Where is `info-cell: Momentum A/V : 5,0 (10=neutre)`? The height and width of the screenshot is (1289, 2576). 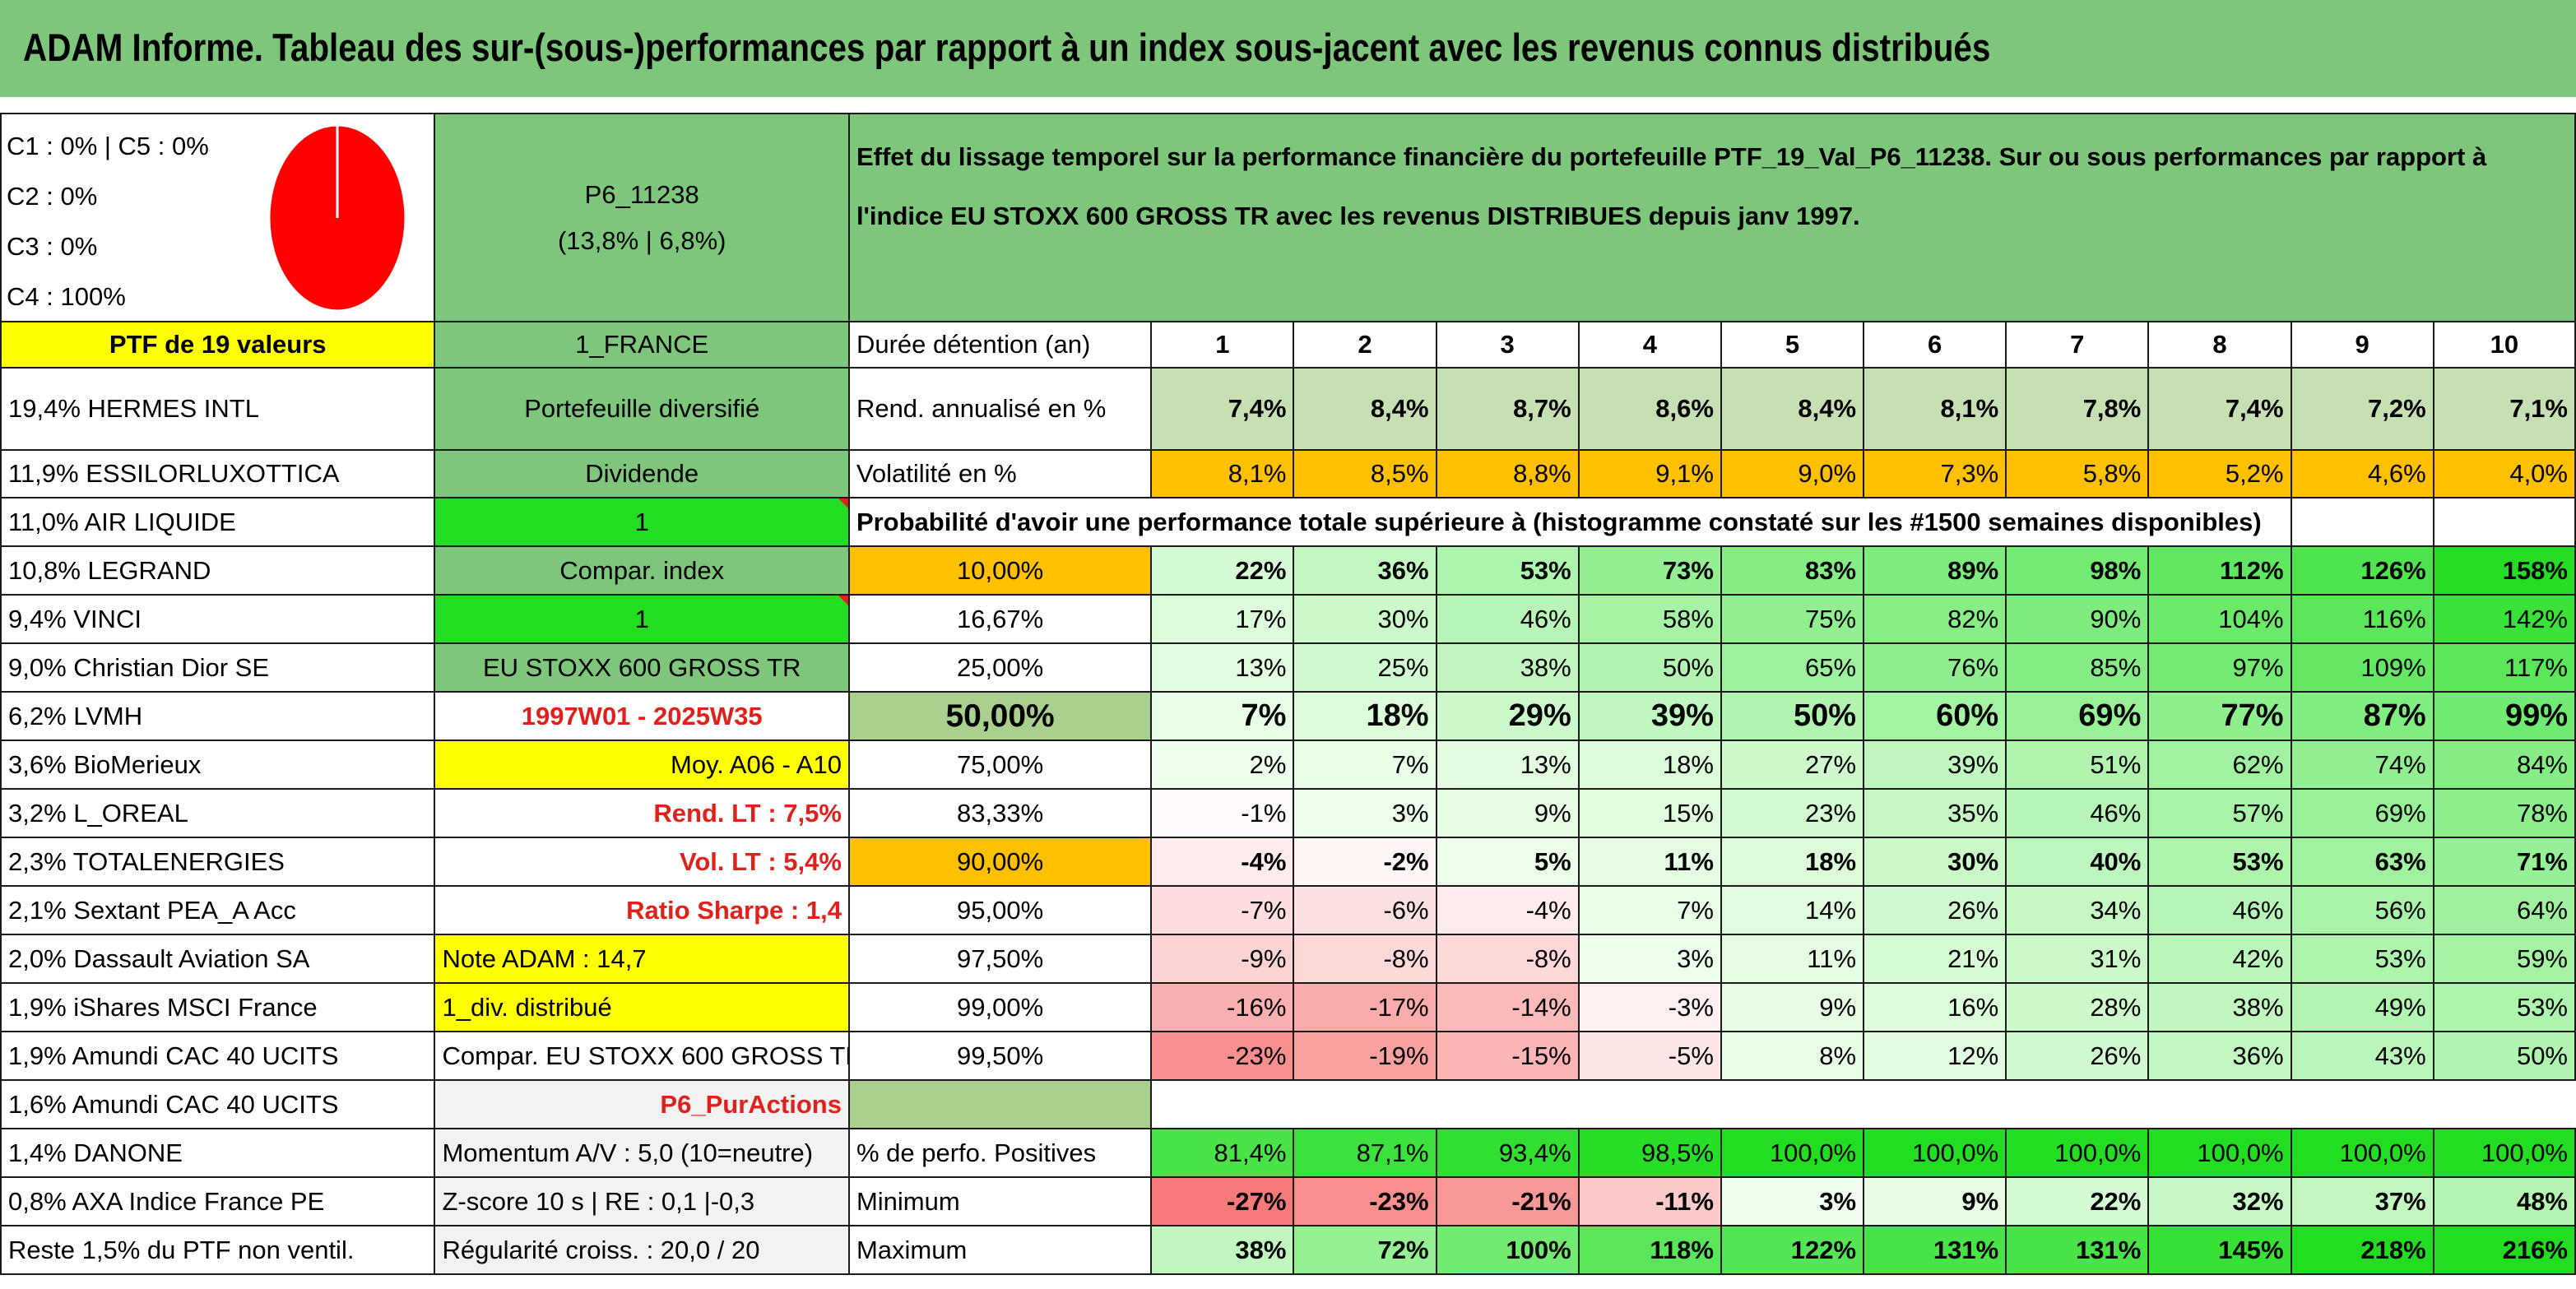 info-cell: Momentum A/V : 5,0 (10=neutre) is located at coordinates (642, 1153).